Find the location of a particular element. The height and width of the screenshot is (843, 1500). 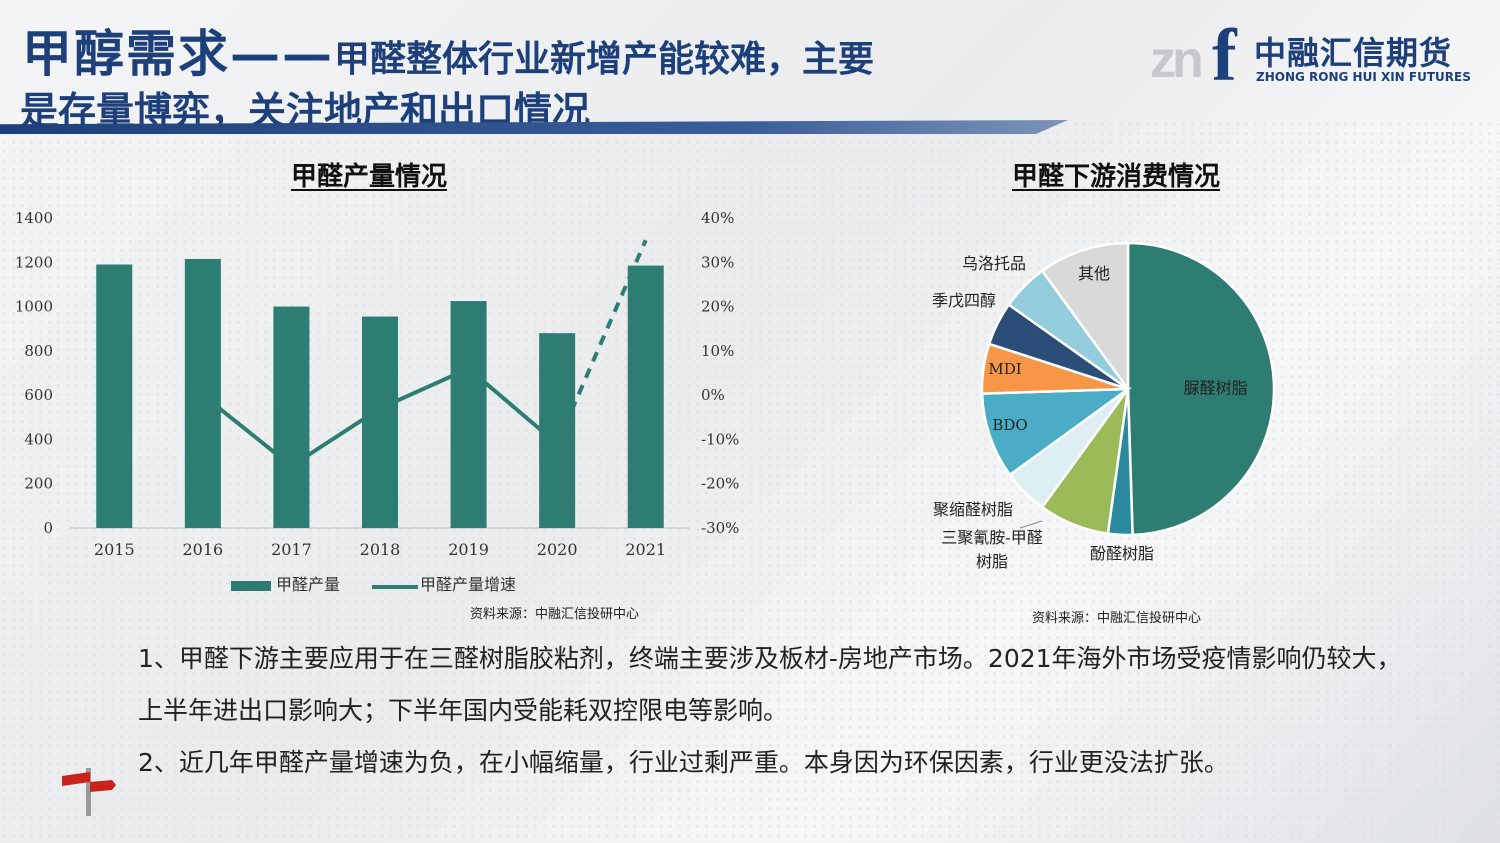

y-right-tick-label: 10% is located at coordinates (717, 351).